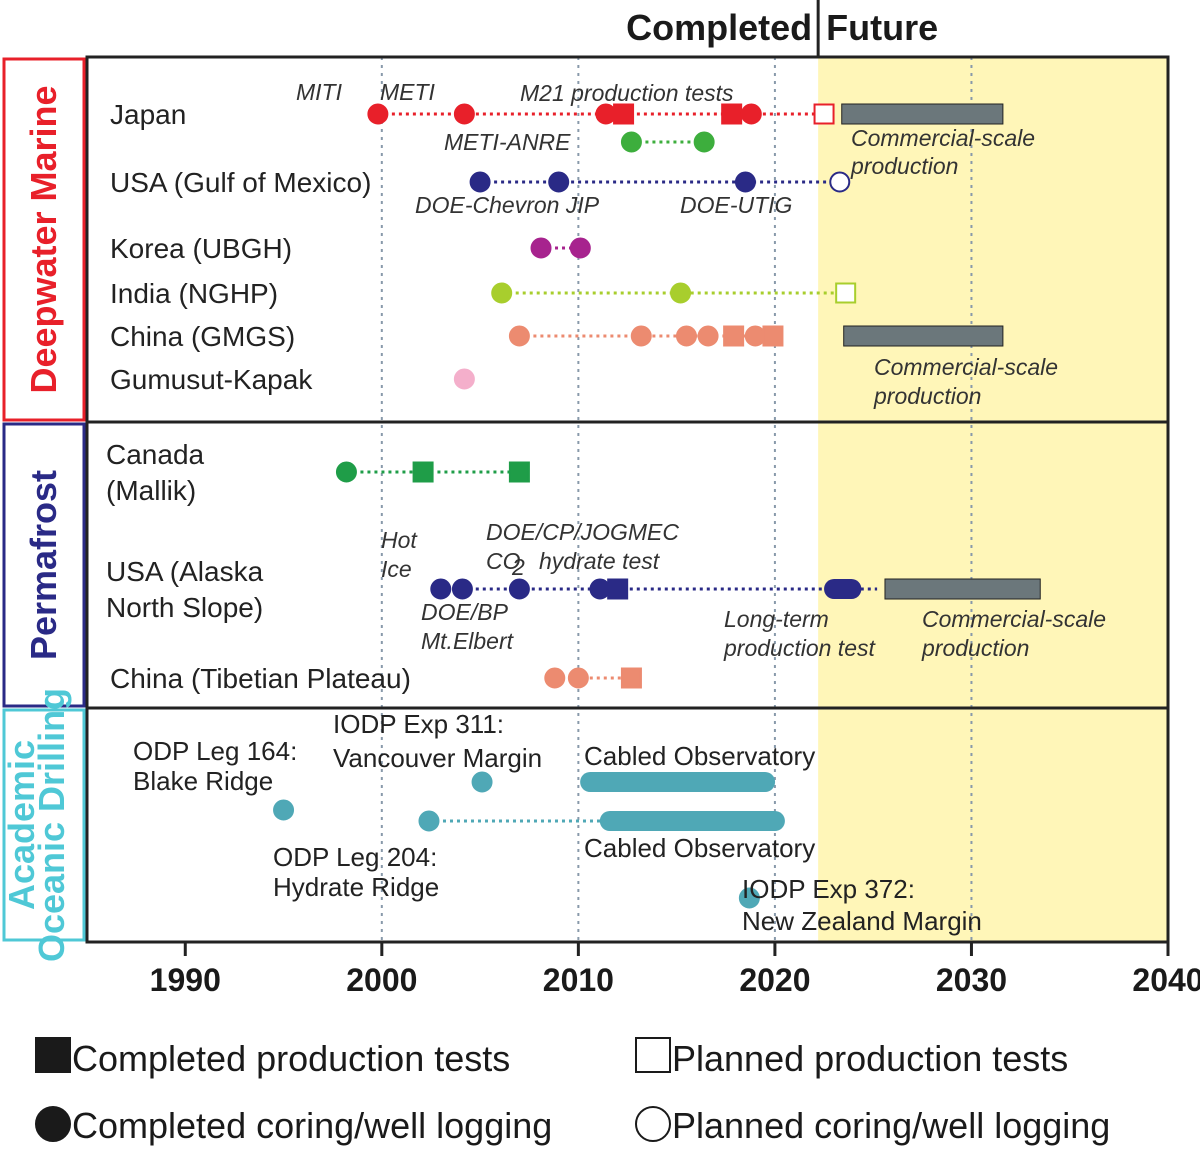  What do you see at coordinates (468, 641) in the screenshot?
I see `annotation-label: Mt.Elbert` at bounding box center [468, 641].